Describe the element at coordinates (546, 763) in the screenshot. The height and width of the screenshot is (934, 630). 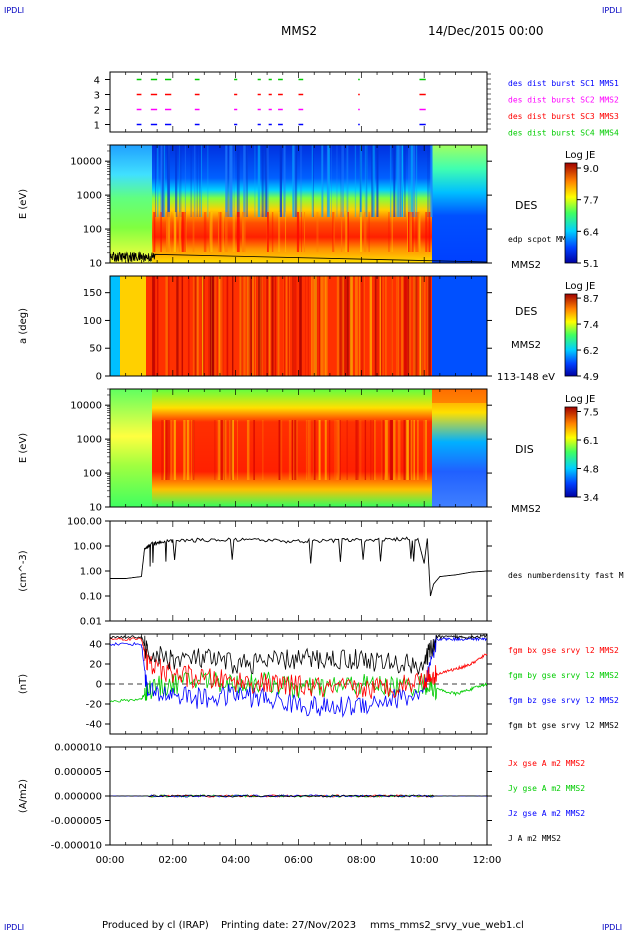
I see `current-legend-entry: Jx gse A m2 MMS2` at that location.